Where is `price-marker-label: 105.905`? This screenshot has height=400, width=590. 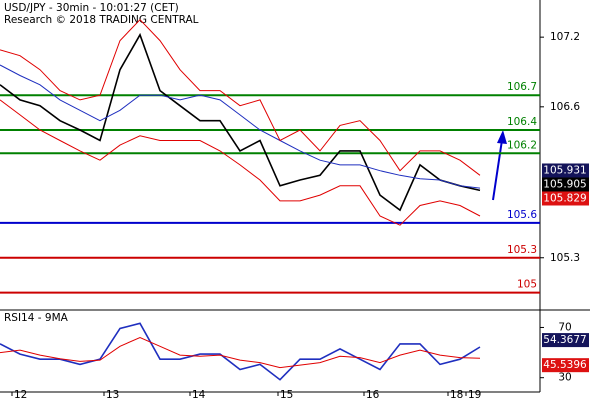 price-marker-label: 105.905 is located at coordinates (564, 184).